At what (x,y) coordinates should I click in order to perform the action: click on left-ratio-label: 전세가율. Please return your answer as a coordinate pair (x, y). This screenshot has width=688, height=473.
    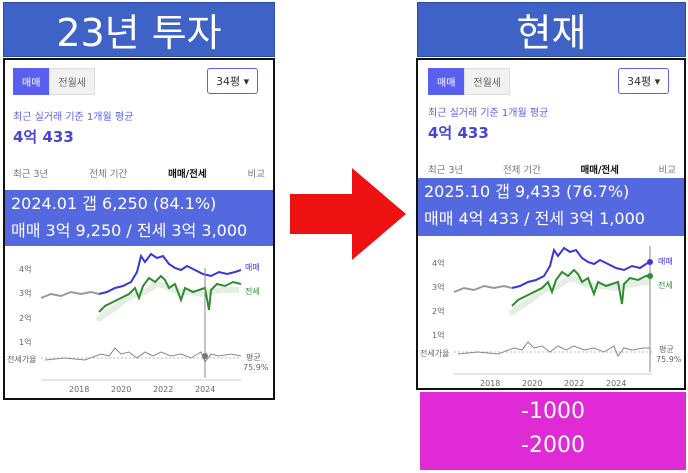
    Looking at the image, I should click on (21, 359).